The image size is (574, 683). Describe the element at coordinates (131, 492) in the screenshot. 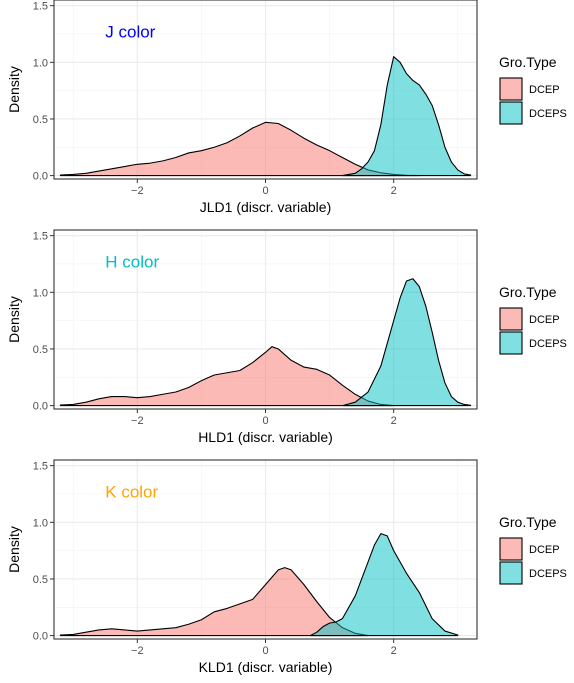

I see `annotation-label: K color` at that location.